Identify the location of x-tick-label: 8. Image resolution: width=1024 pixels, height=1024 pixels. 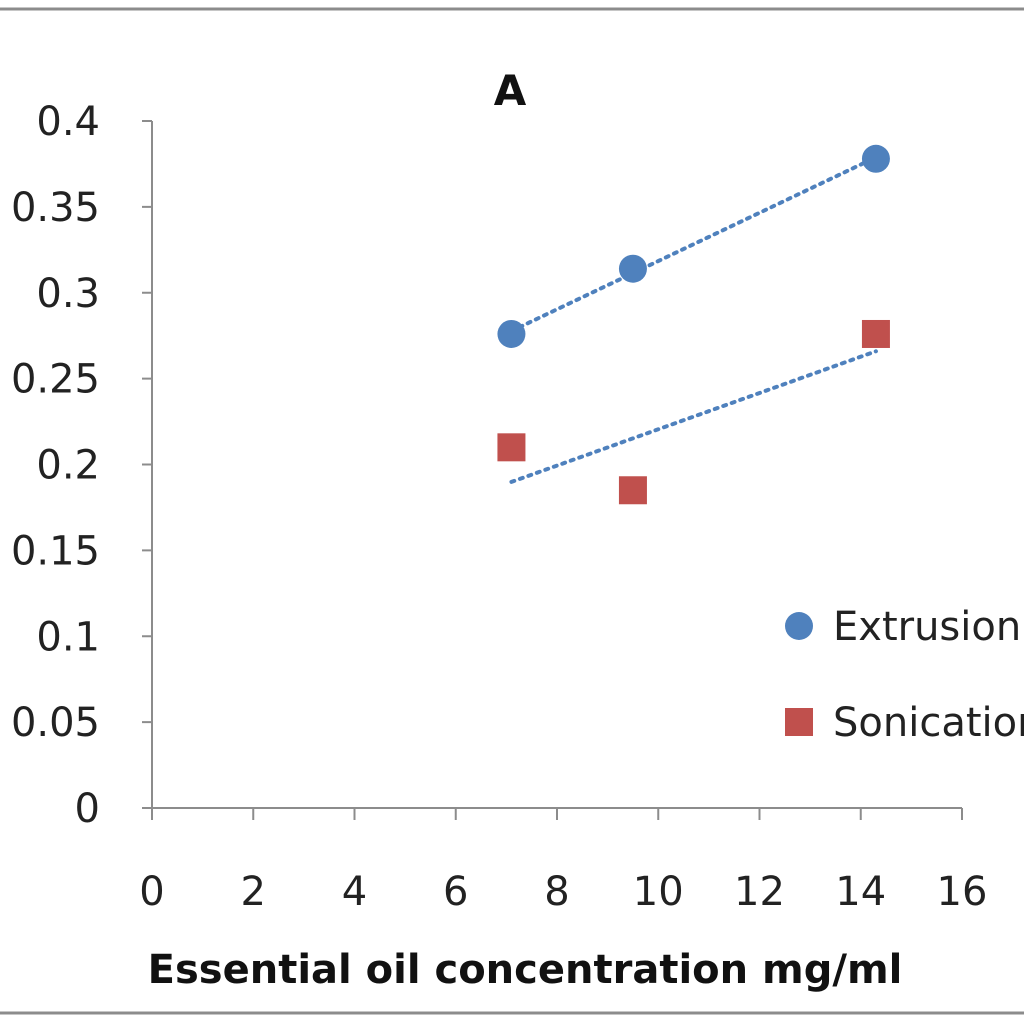
(556, 892).